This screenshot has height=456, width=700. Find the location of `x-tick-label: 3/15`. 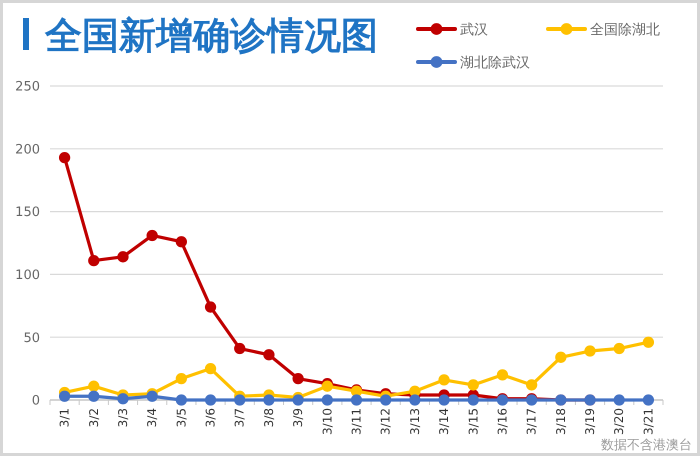

x-tick-label: 3/15 is located at coordinates (473, 421).